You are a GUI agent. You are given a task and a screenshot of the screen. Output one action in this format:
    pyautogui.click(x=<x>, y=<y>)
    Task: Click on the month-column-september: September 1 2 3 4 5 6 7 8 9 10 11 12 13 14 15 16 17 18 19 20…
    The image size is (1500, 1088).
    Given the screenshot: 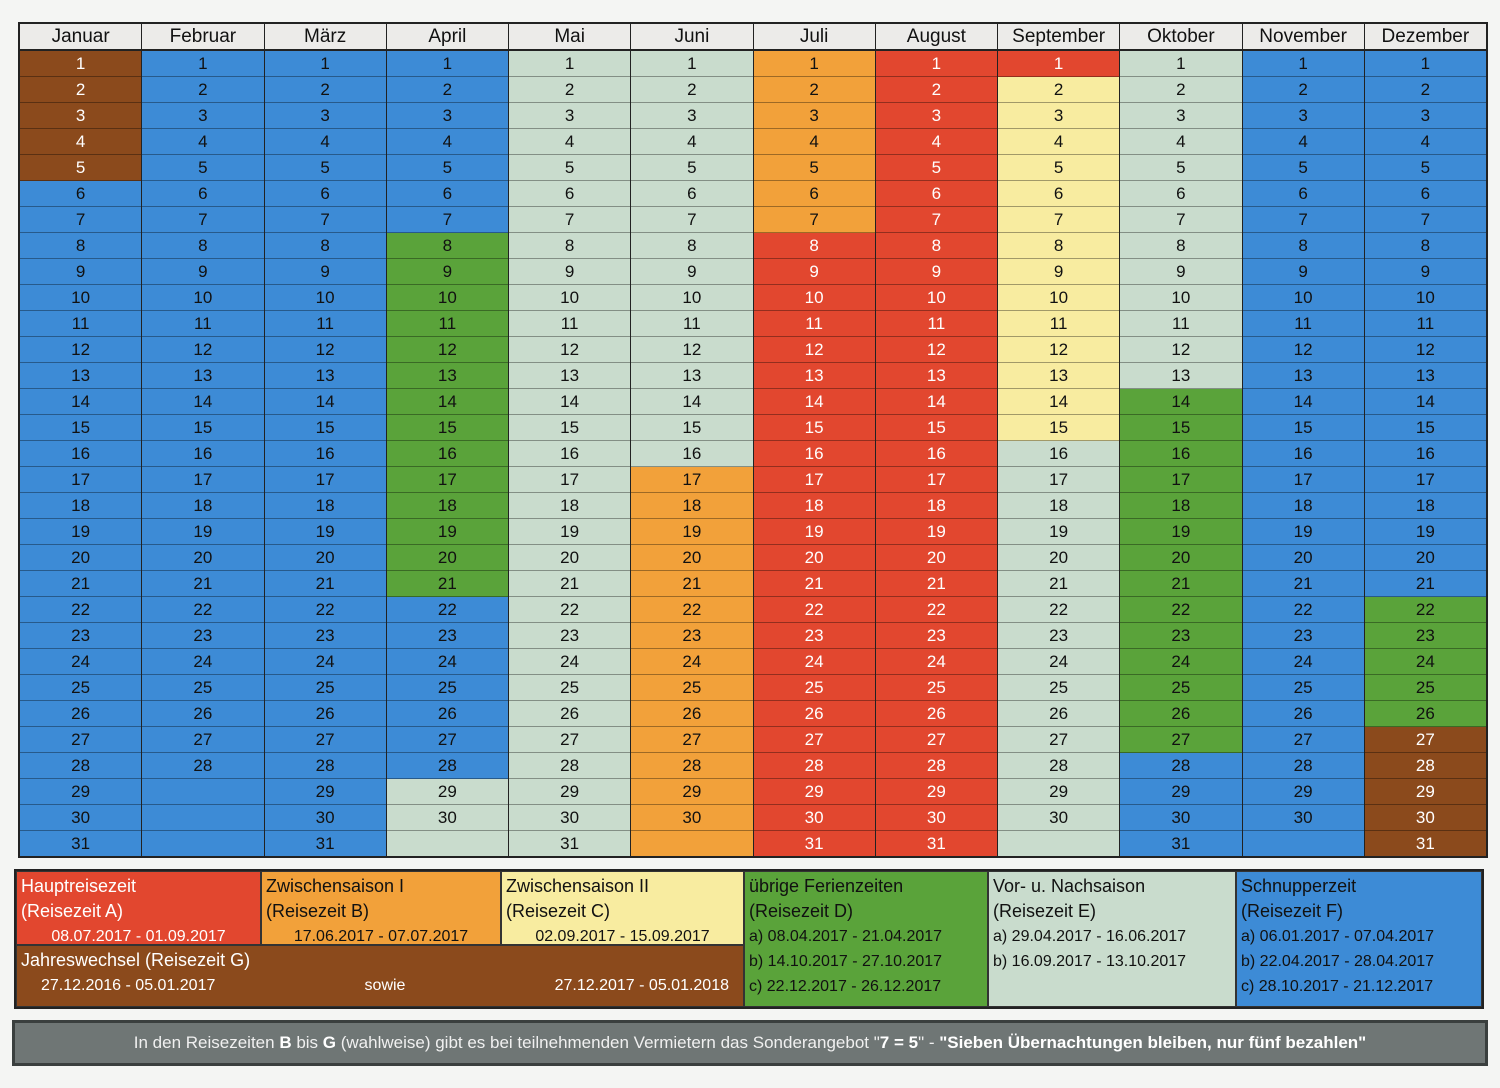 What is the action you would take?
    pyautogui.click(x=1059, y=440)
    